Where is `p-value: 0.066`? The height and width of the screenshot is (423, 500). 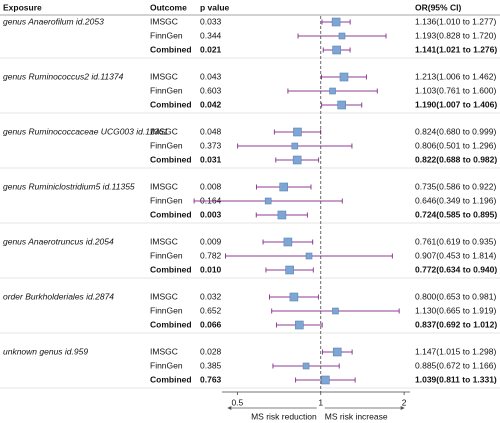
p-value: 0.066 is located at coordinates (211, 324).